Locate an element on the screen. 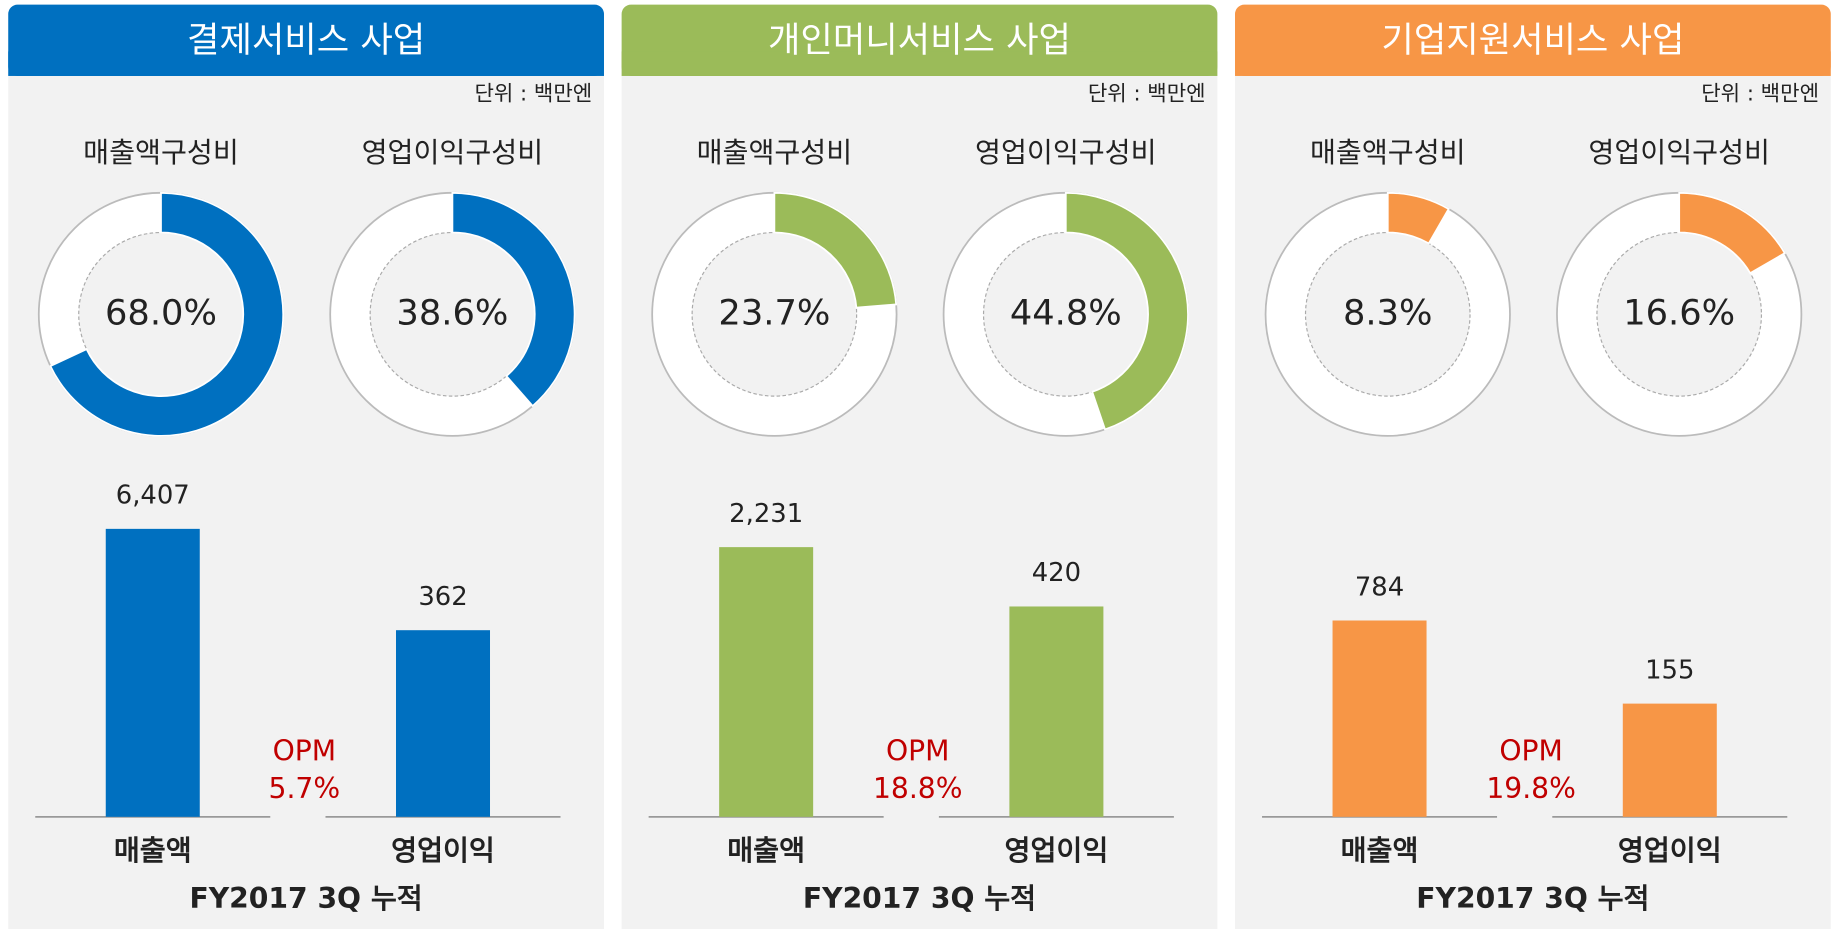  donut-value-label: 68.0% is located at coordinates (161, 312).